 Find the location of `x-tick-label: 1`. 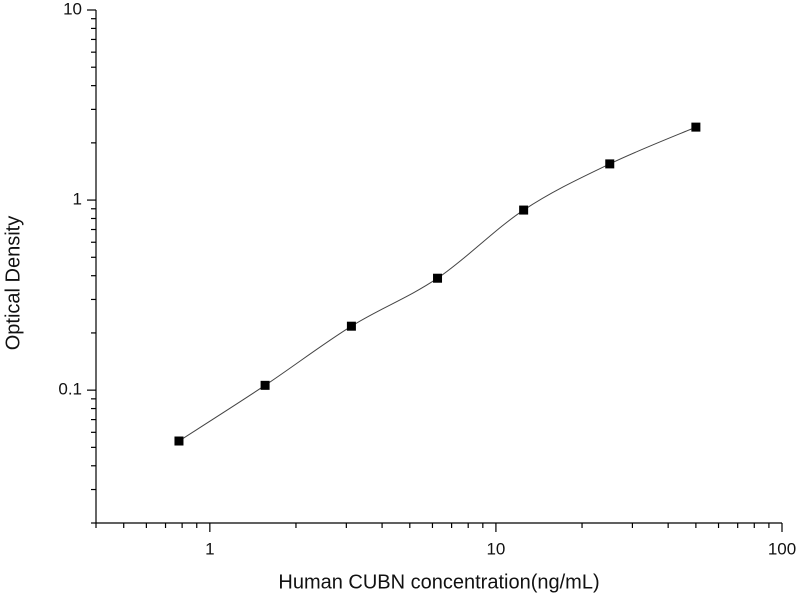

x-tick-label: 1 is located at coordinates (209, 548).